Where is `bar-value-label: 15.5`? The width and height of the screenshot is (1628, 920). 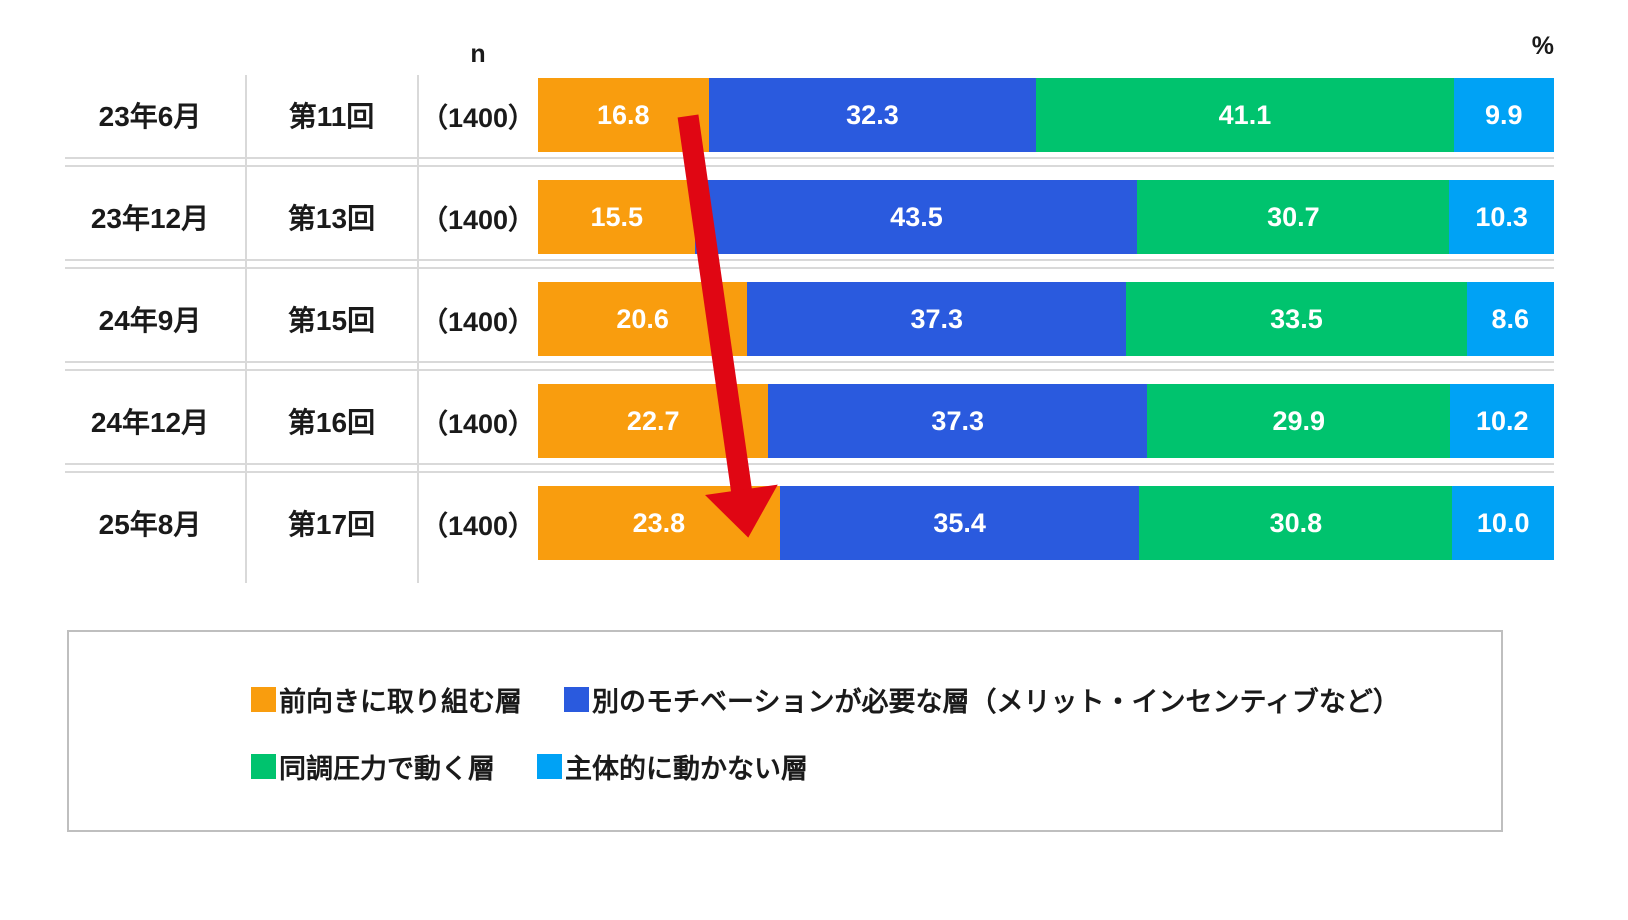 bar-value-label: 15.5 is located at coordinates (617, 216).